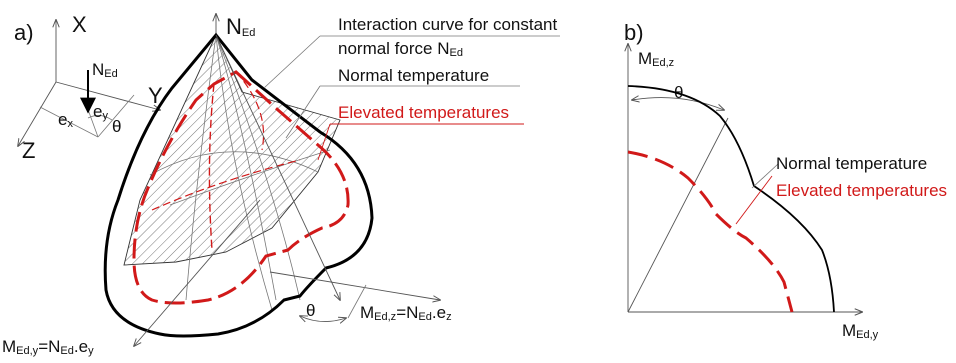  Describe the element at coordinates (240, 26) in the screenshot. I see `ned-top-label: NEd` at that location.